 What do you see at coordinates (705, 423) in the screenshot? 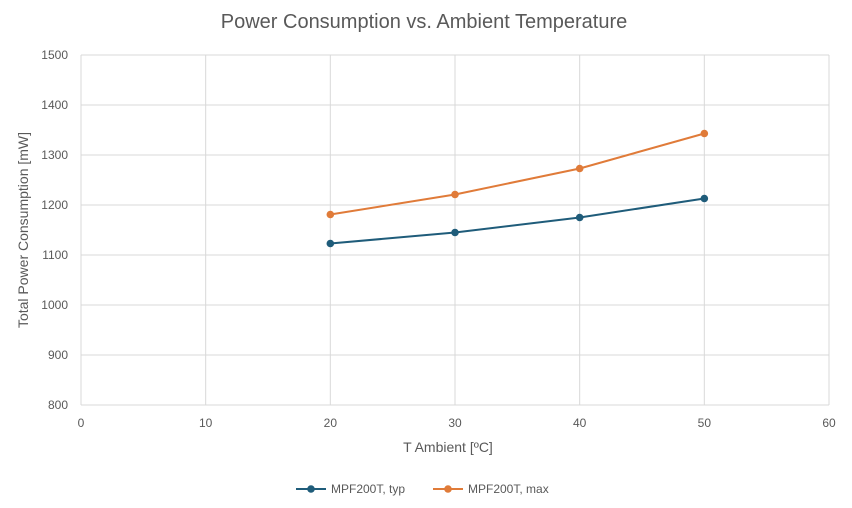
I see `x-tick-label-50: 50` at bounding box center [705, 423].